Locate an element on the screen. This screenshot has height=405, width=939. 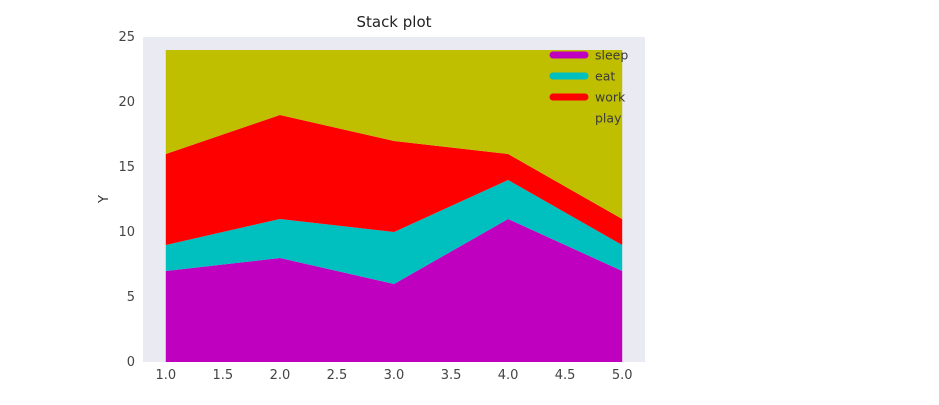
x-tick-label: 2.5 is located at coordinates (337, 375).